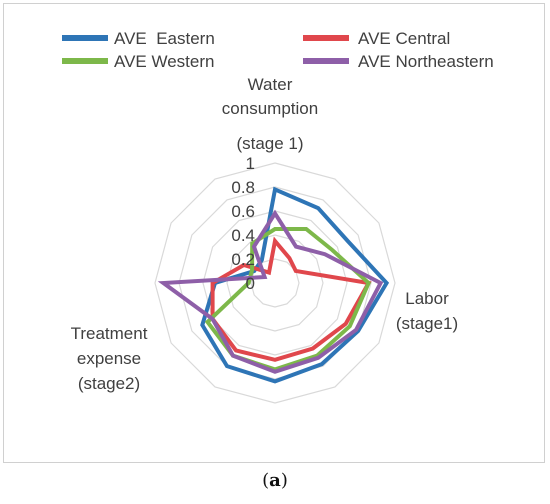  Describe the element at coordinates (243, 235) in the screenshot. I see `radial-tick-2: 0.4` at that location.